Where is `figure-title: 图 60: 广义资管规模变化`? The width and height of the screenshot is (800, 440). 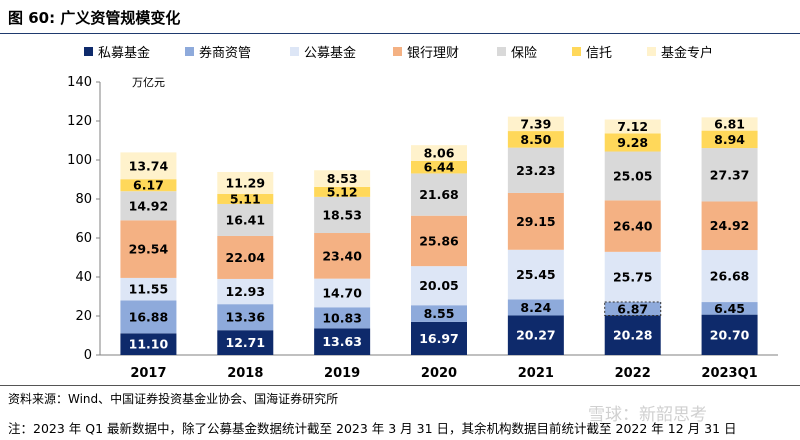
figure-title: 图 60: 广义资管规模变化 is located at coordinates (94, 18).